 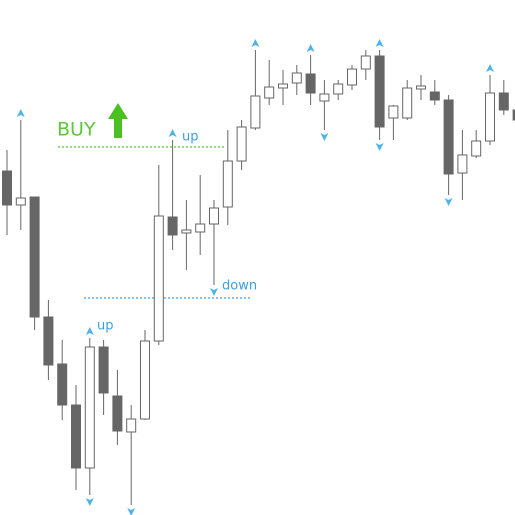 I want to click on annotation: down, so click(x=239, y=286).